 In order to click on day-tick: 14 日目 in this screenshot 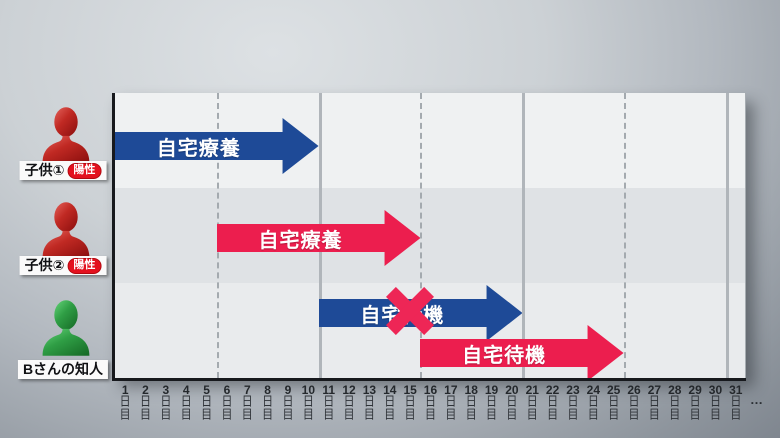, I will do `click(390, 403)`.